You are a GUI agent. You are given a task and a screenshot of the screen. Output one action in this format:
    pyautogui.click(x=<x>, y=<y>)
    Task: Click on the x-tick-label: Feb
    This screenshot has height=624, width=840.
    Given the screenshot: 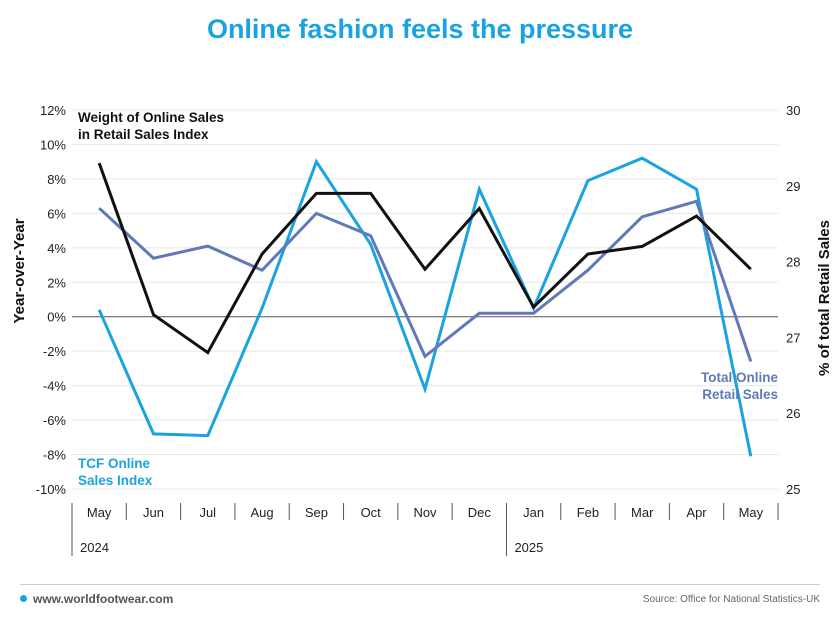 What is the action you would take?
    pyautogui.click(x=588, y=512)
    